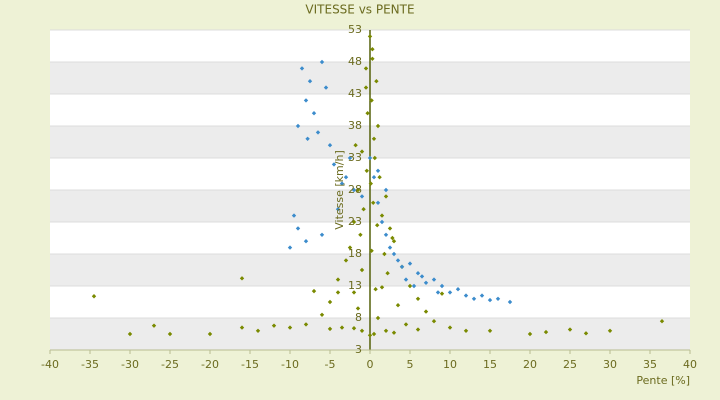 This screenshot has height=400, width=720. Describe the element at coordinates (355, 285) in the screenshot. I see `y-tick-label: 13` at that location.